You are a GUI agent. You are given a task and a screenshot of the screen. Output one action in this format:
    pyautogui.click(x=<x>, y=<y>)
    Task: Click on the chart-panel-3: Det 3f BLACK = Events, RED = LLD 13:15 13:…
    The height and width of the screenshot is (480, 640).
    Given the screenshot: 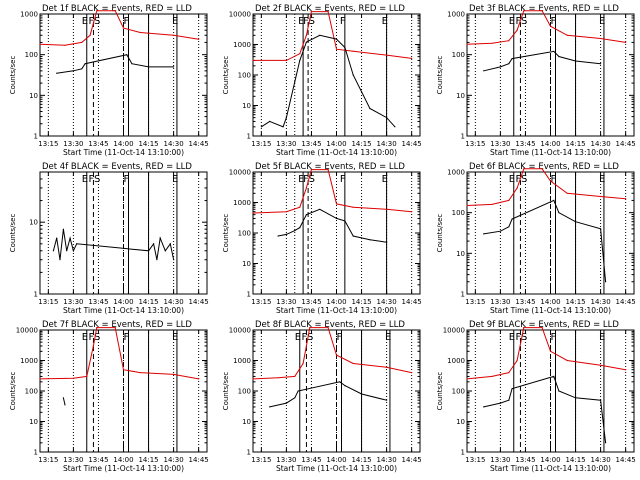 What is the action you would take?
    pyautogui.click(x=536, y=80)
    